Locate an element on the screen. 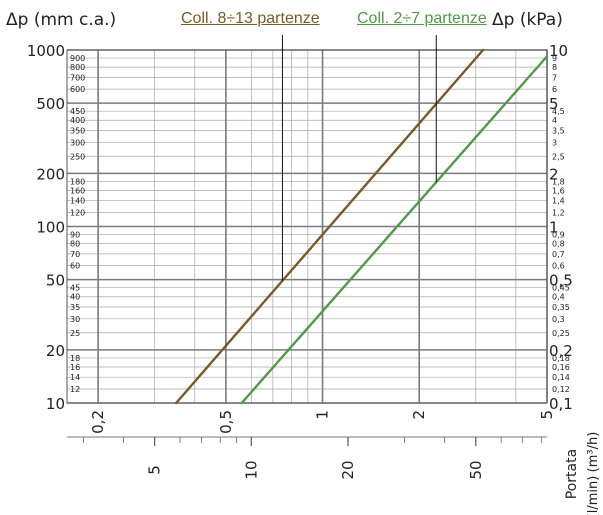 This screenshot has height=515, width=603. right-tick-minor-label: 3 is located at coordinates (554, 142).